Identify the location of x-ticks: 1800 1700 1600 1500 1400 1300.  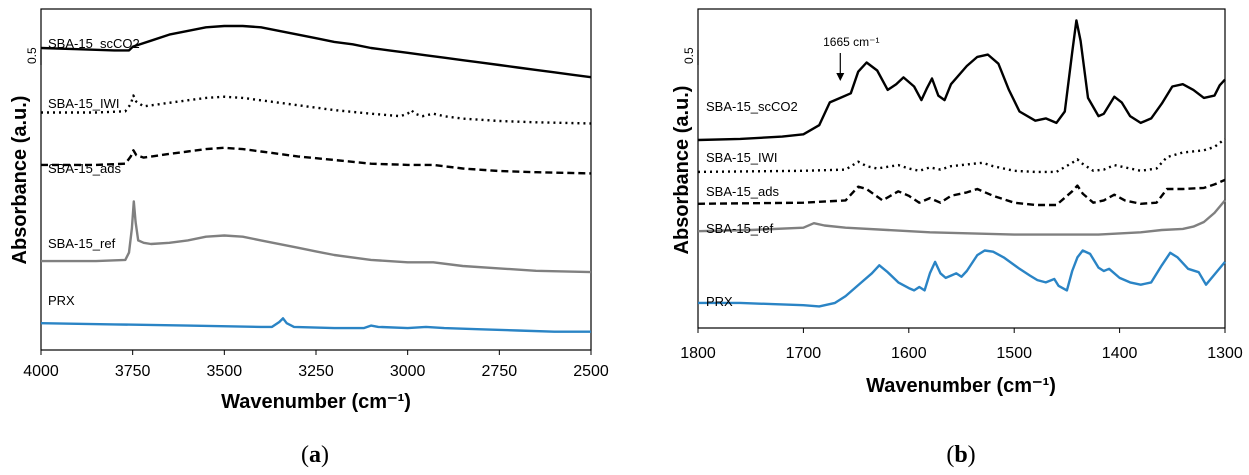
(961, 345).